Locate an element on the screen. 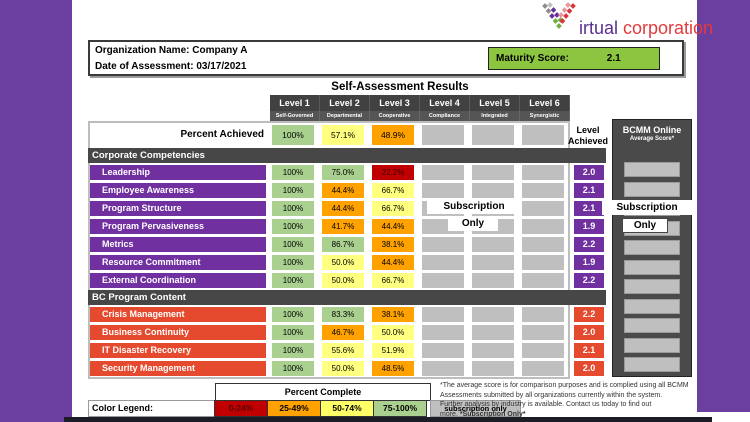 This screenshot has height=422, width=750. level-subtitle: Self-Governed is located at coordinates (295, 116).